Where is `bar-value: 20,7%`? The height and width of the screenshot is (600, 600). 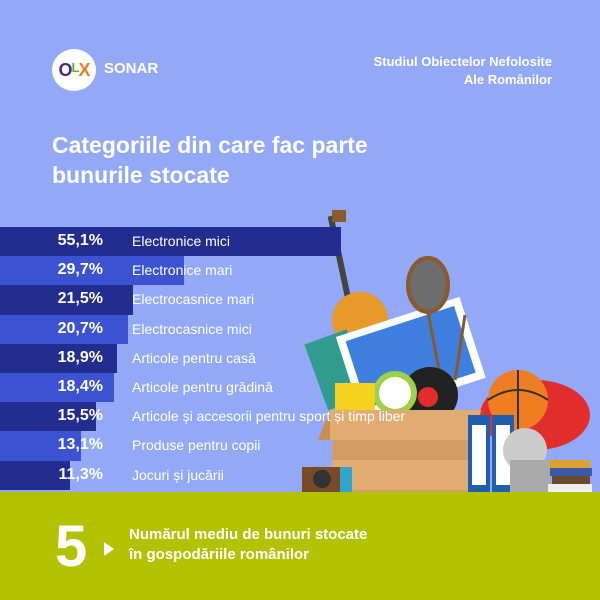 bar-value: 20,7% is located at coordinates (80, 328).